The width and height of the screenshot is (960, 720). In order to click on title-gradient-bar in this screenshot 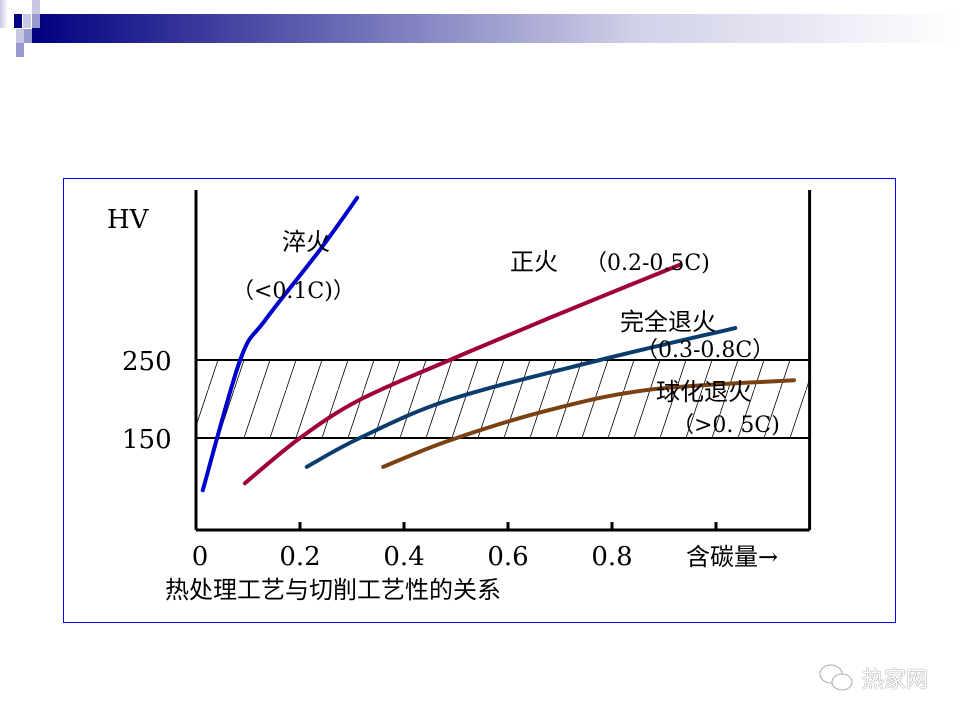, I will do `click(496, 28)`.